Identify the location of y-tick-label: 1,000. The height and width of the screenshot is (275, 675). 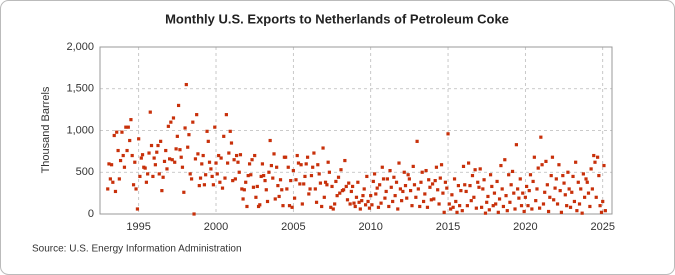
(80, 130).